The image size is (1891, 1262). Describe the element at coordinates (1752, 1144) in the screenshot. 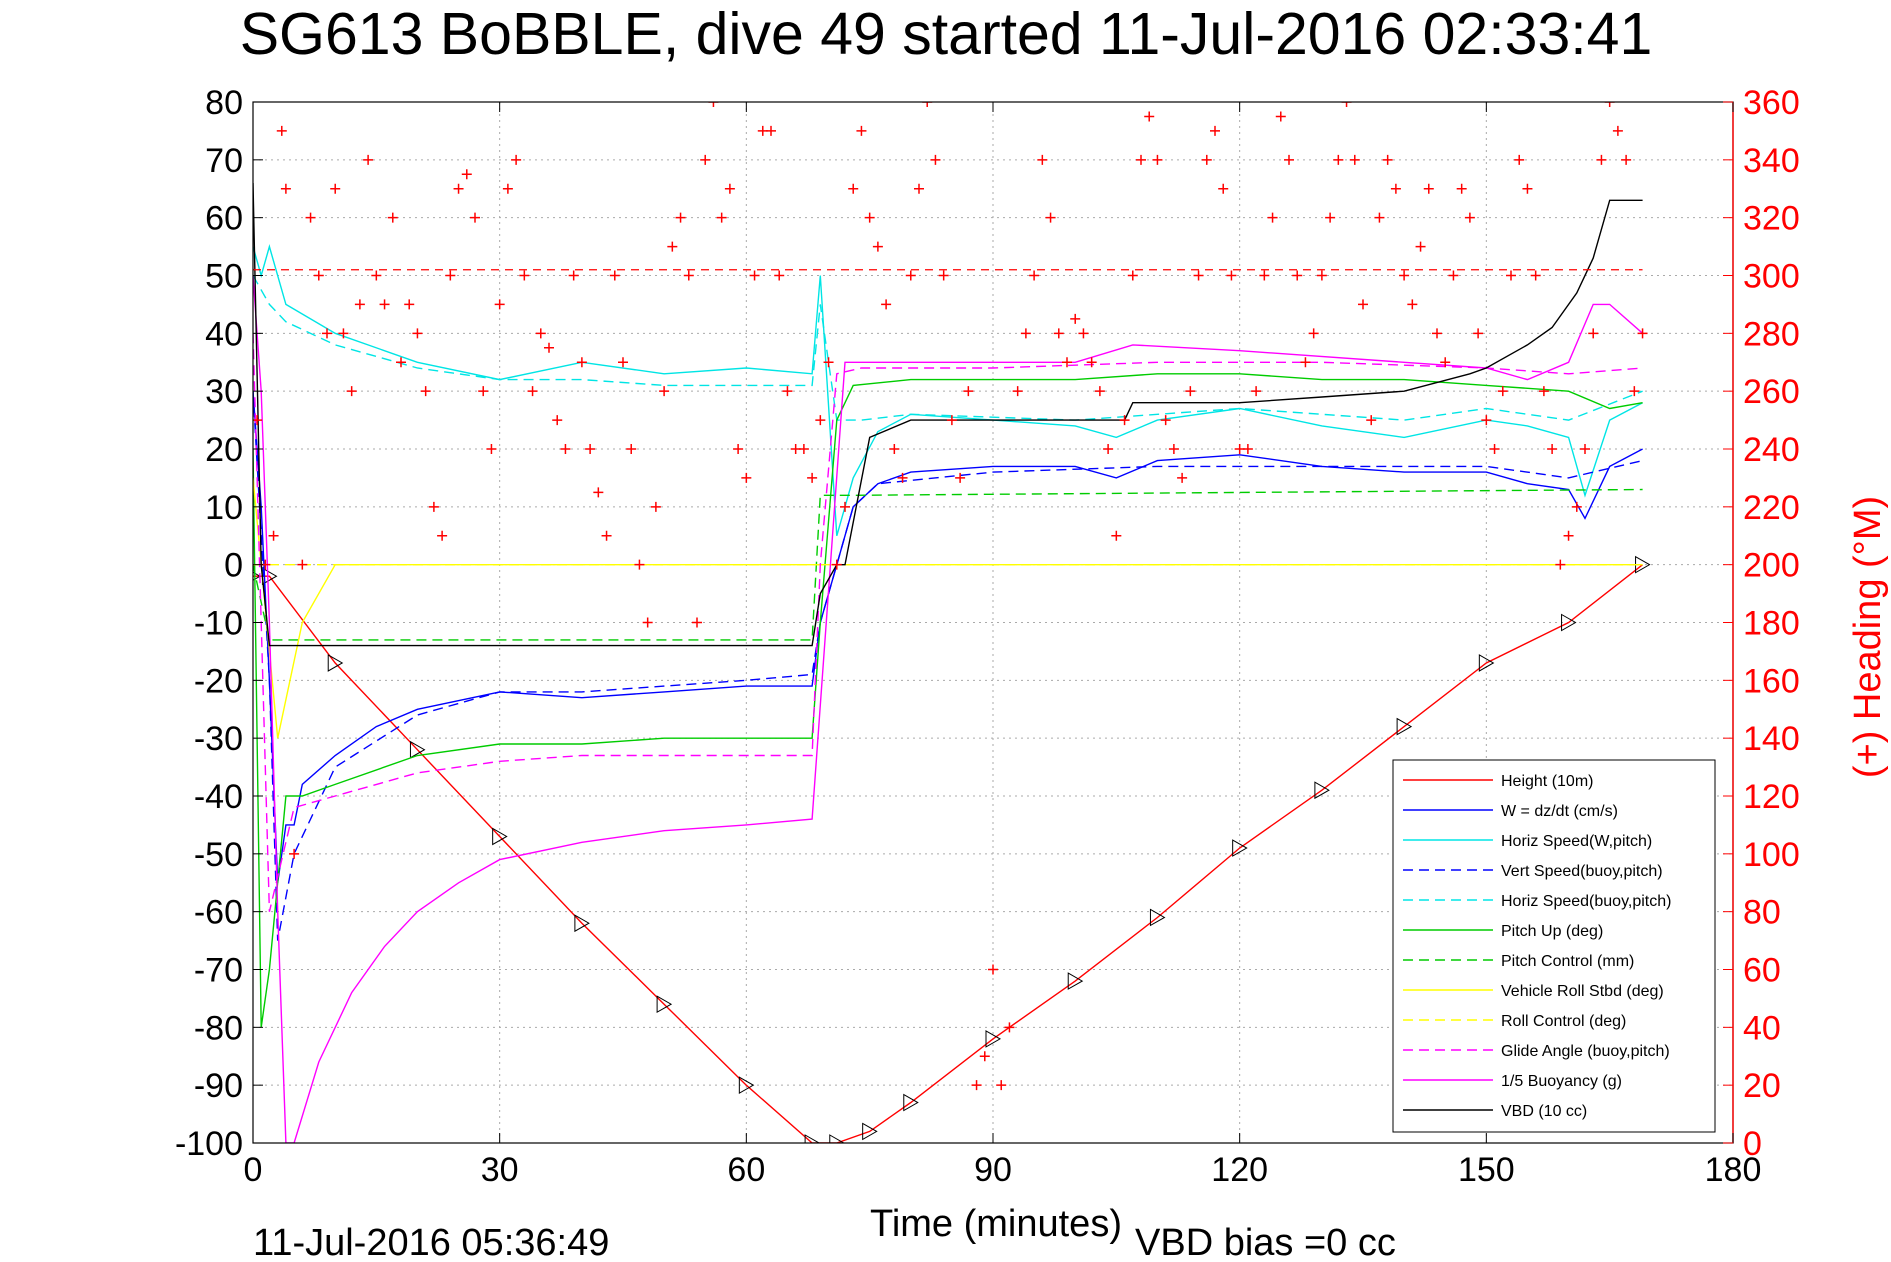

I see `y2-tick-label: 0` at that location.